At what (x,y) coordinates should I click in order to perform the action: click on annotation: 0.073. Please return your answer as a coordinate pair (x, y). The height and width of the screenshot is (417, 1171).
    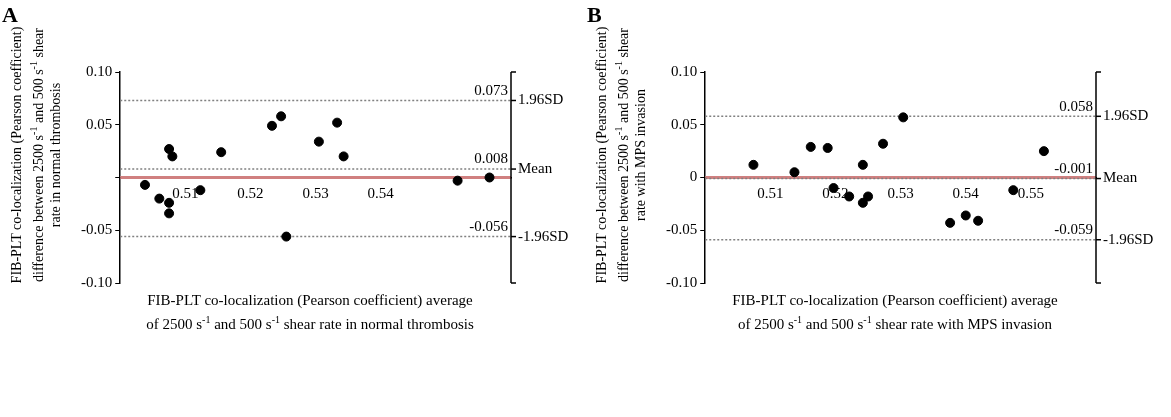
    Looking at the image, I should click on (491, 89).